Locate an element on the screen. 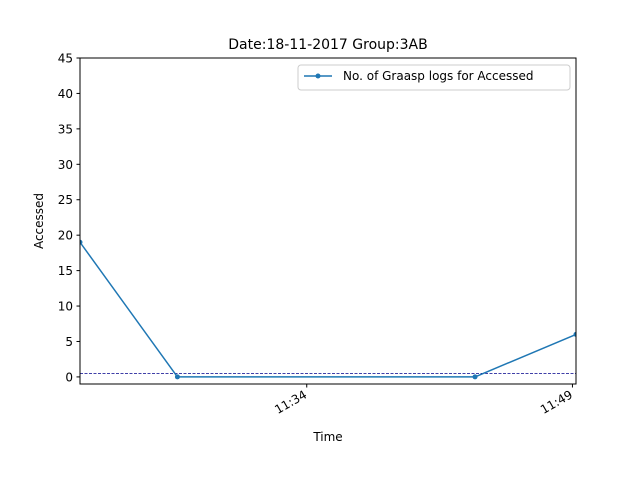  y-tick-label: 30 is located at coordinates (65, 165).